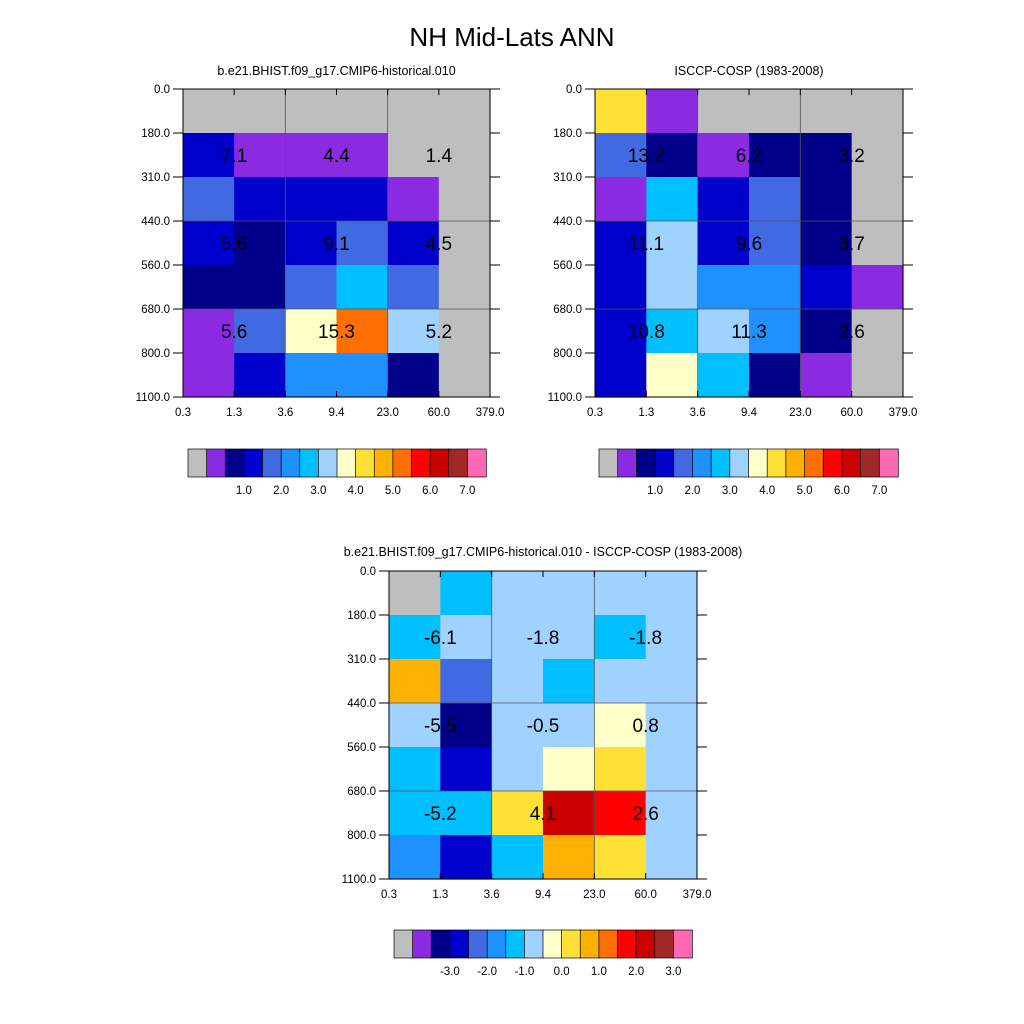 This screenshot has height=1024, width=1024. Describe the element at coordinates (565, 398) in the screenshot. I see `y-tick-label: 1100.0` at that location.